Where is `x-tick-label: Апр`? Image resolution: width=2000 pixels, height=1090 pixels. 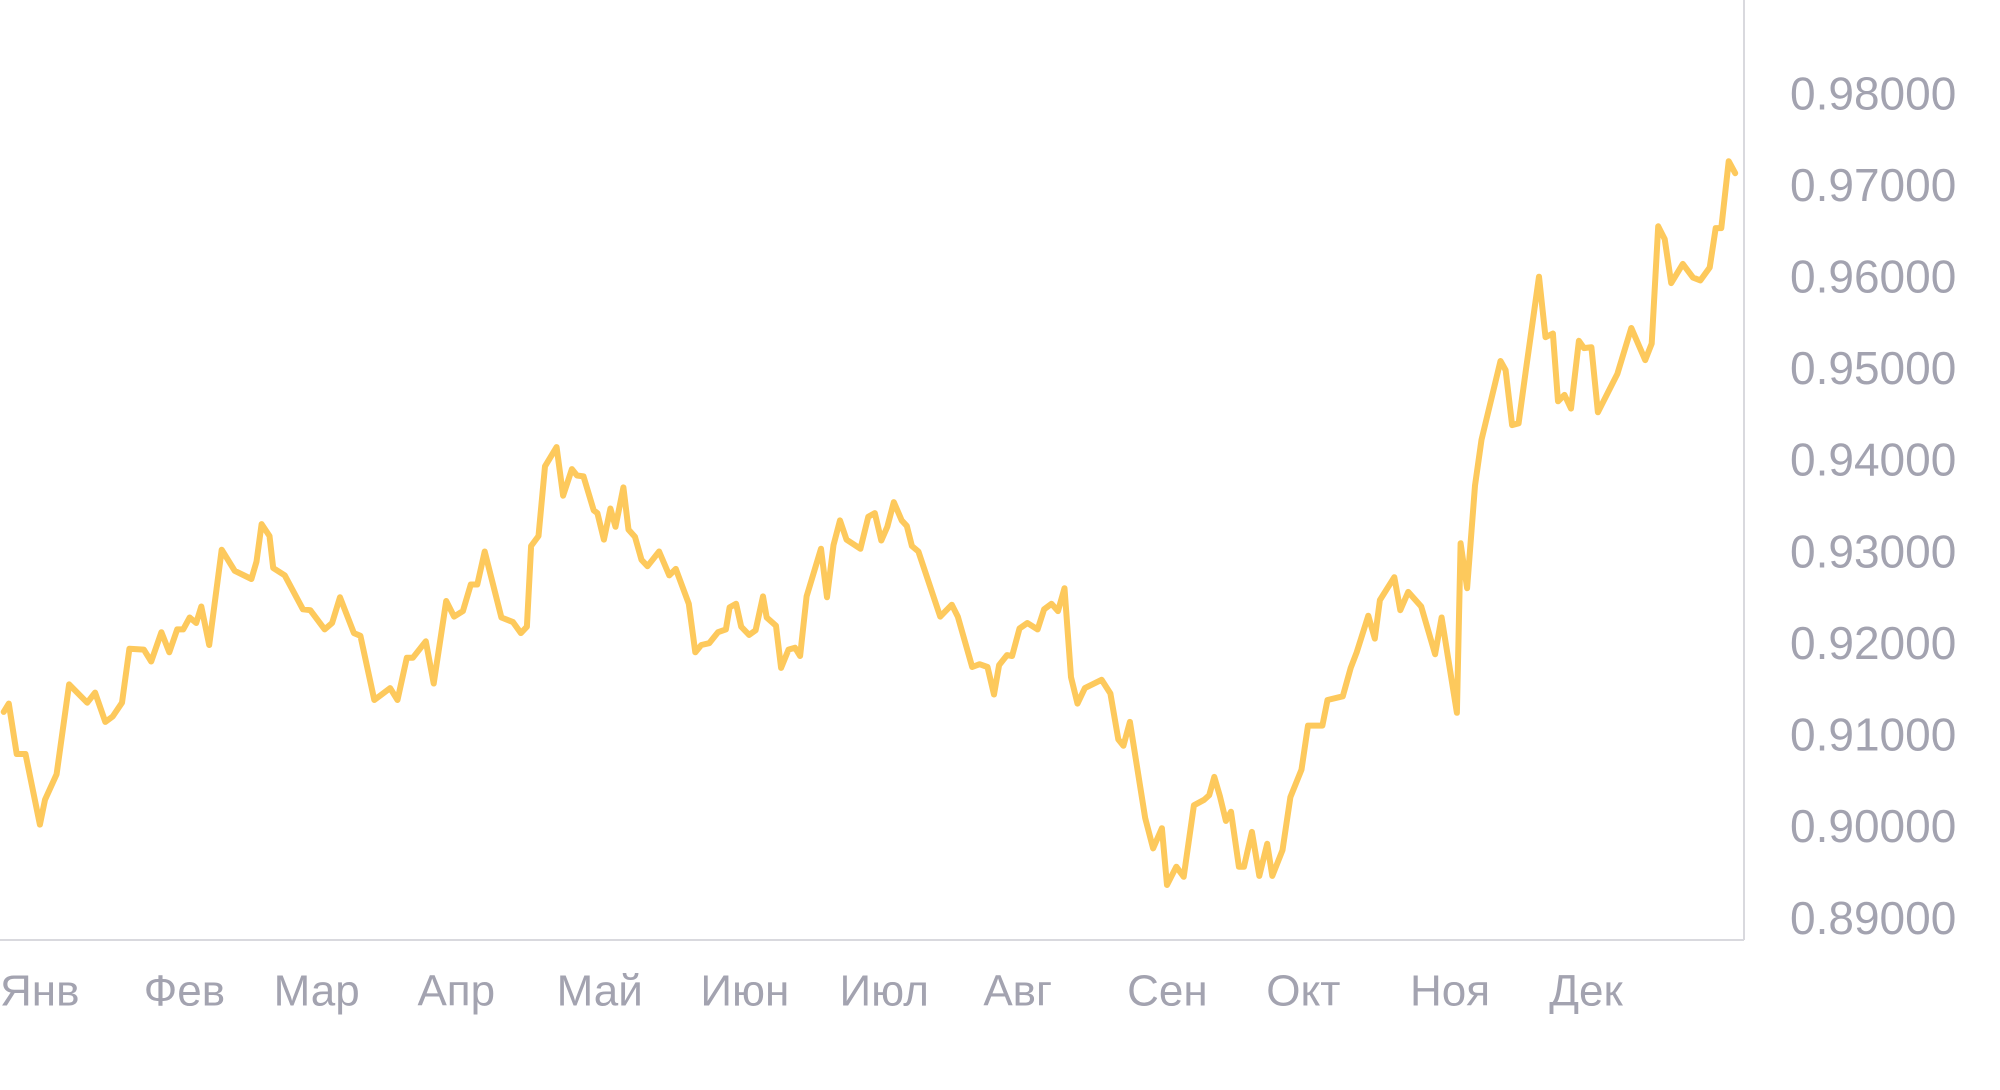
x-tick-label: Апр is located at coordinates (456, 991).